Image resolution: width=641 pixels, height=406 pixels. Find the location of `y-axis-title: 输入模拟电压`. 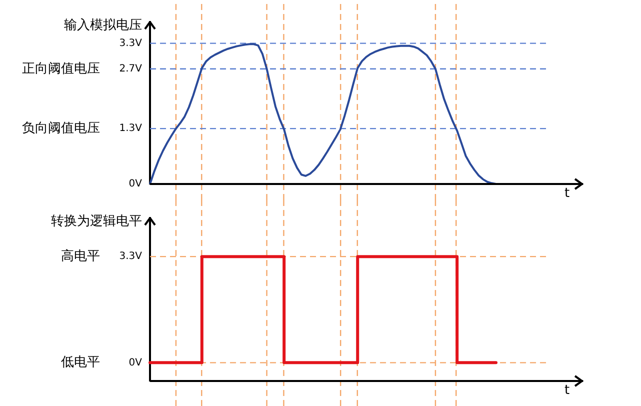

y-axis-title: 输入模拟电压 is located at coordinates (103, 25).